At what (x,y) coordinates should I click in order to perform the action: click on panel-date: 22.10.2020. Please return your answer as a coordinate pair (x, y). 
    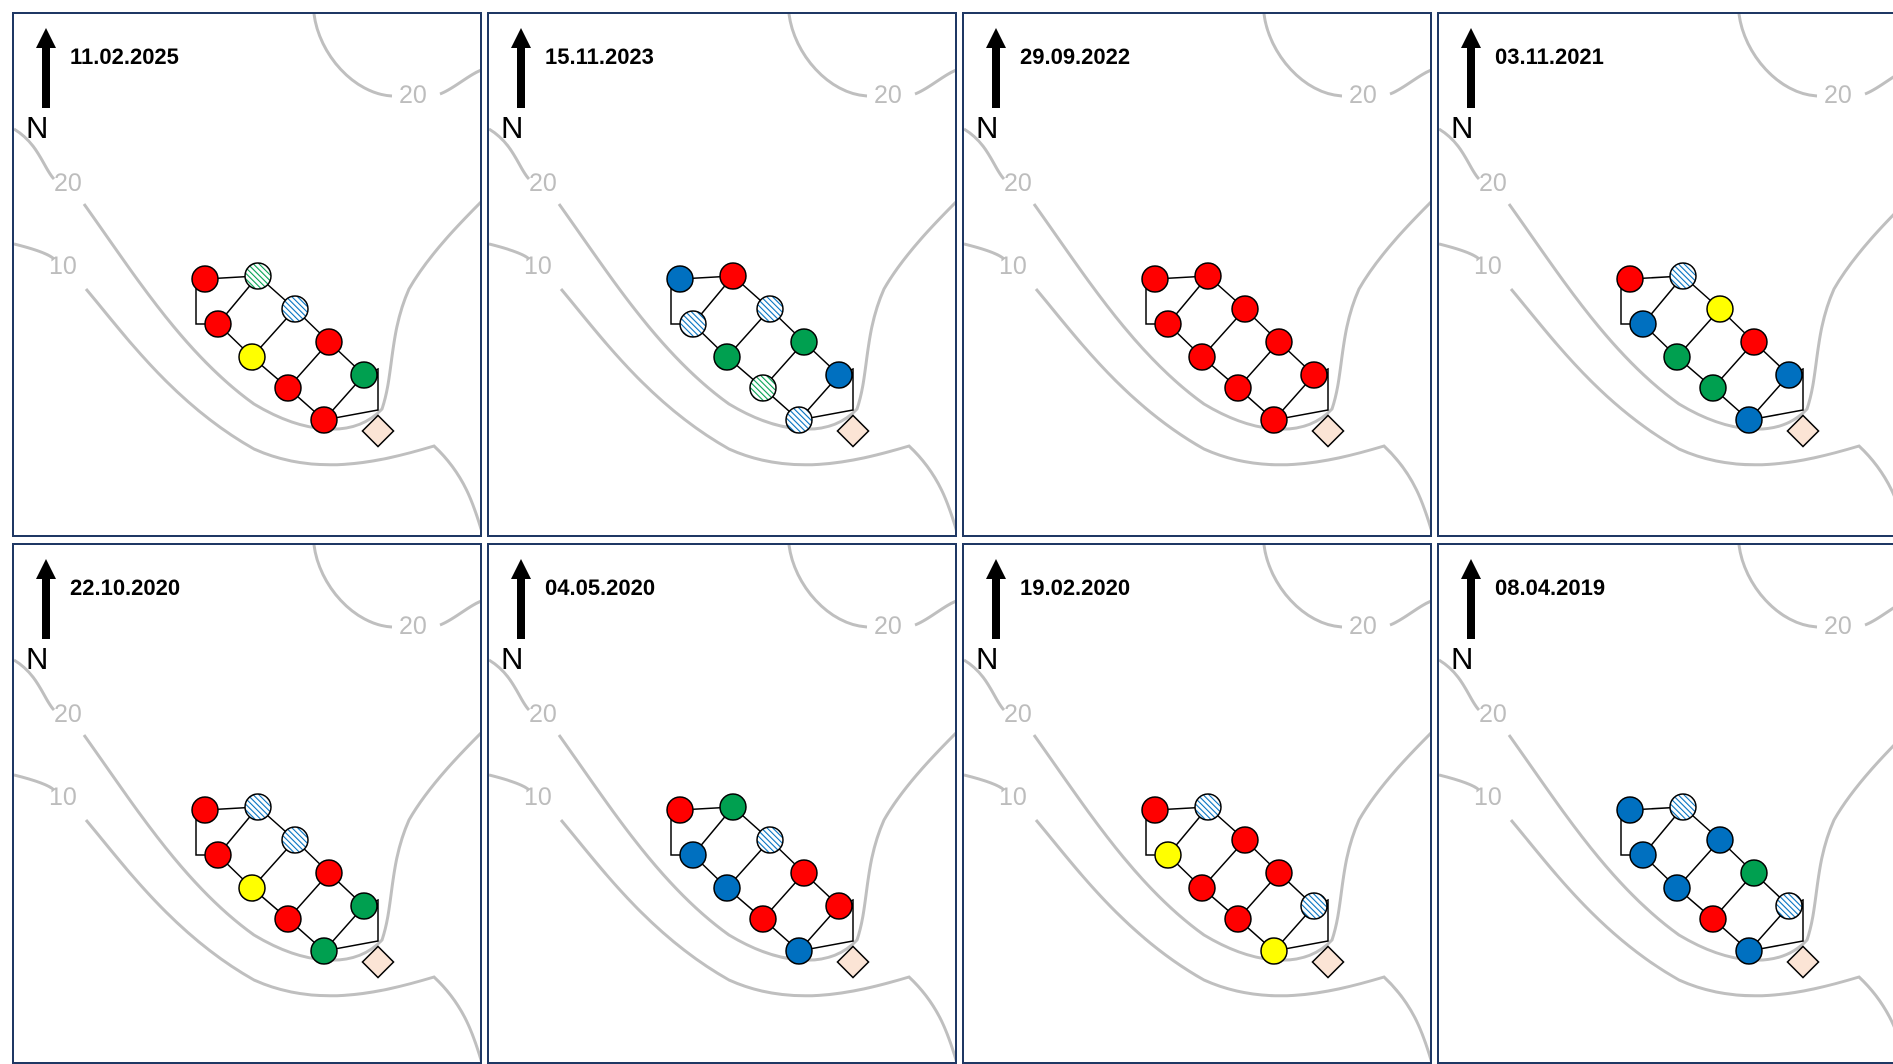
    Looking at the image, I should click on (125, 587).